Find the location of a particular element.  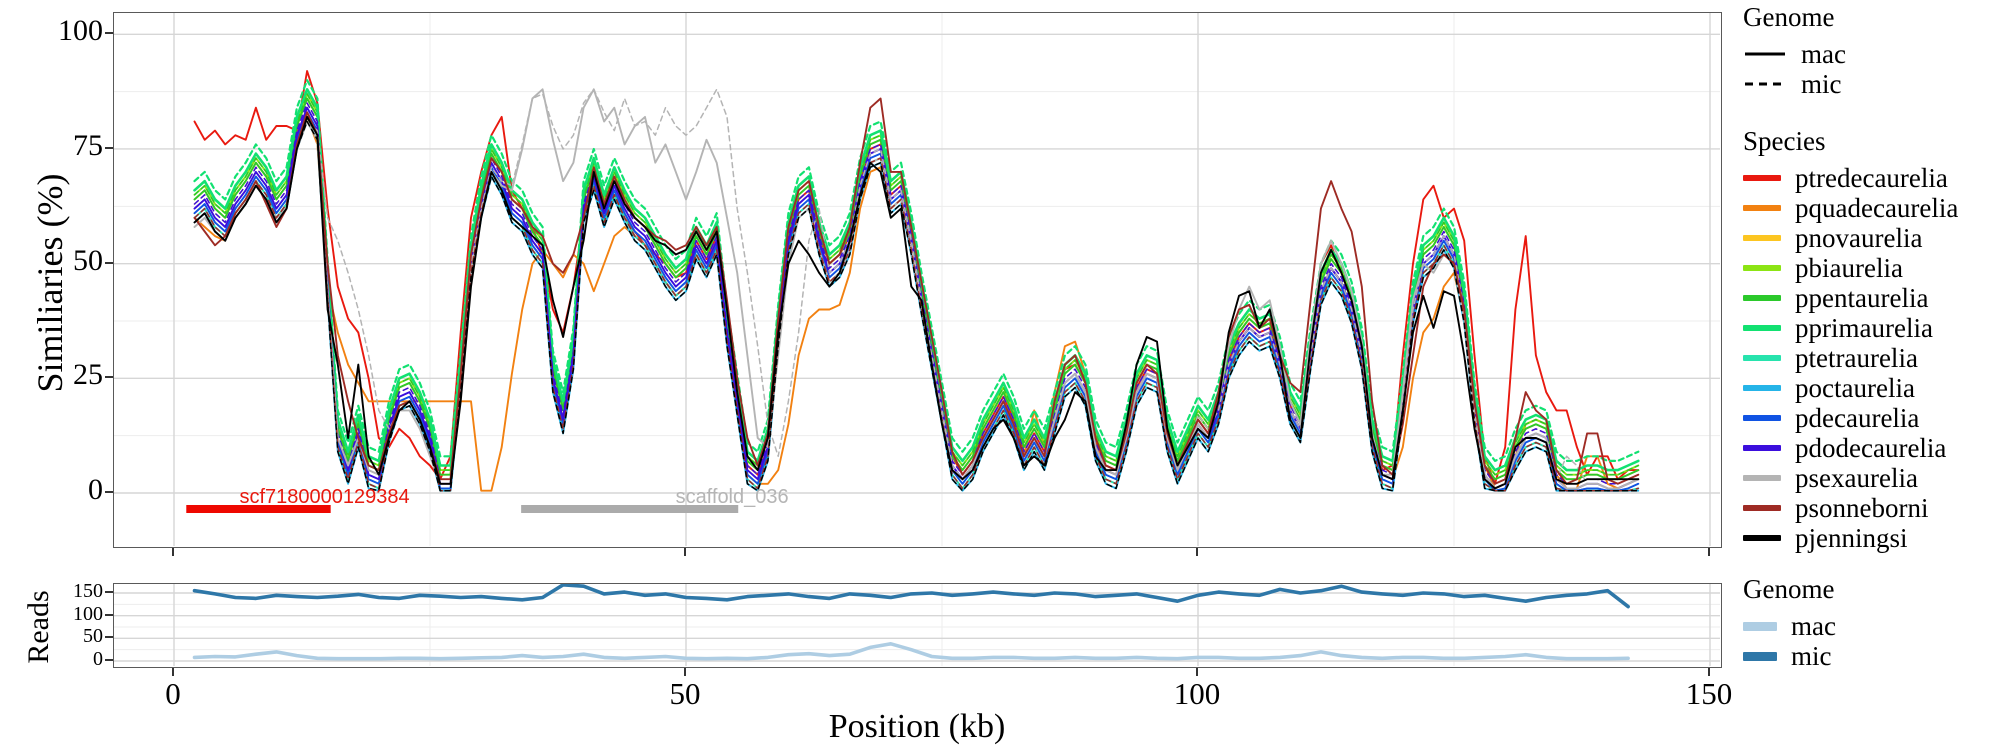

legend-reads-genome-item-mic: mic is located at coordinates (1871, 656).